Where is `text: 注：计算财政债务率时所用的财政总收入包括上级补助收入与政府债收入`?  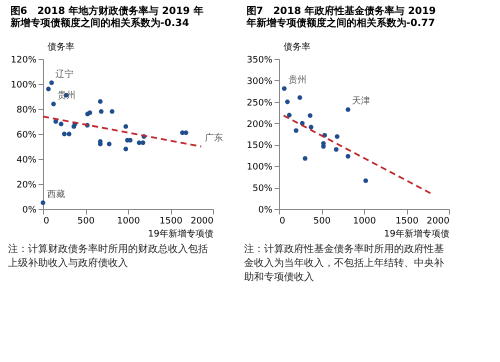 text: 注：计算财政债务率时所用的财政总收入包括上级补助收入与政府债收入 is located at coordinates (108, 256).